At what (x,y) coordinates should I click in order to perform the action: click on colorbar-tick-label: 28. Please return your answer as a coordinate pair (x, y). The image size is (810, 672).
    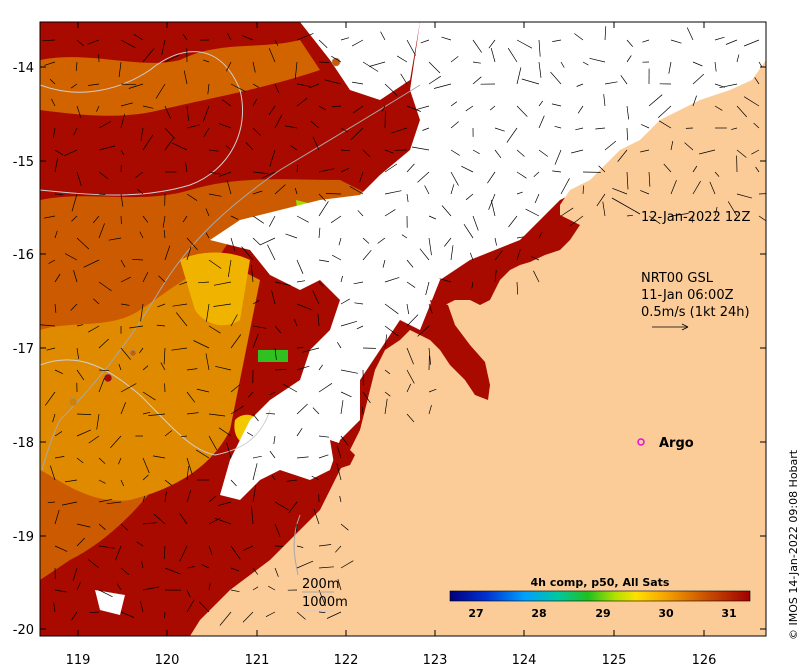
    Looking at the image, I should click on (538, 613).